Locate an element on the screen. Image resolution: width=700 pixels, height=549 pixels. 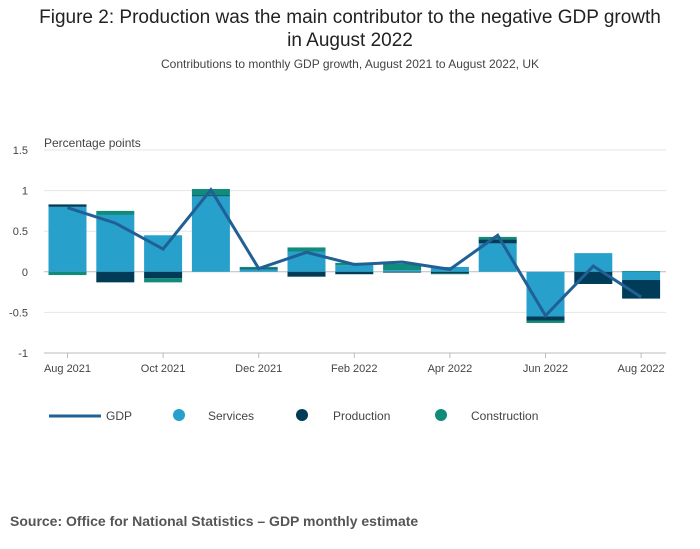
y-tick-label: -1 is located at coordinates (23, 354).